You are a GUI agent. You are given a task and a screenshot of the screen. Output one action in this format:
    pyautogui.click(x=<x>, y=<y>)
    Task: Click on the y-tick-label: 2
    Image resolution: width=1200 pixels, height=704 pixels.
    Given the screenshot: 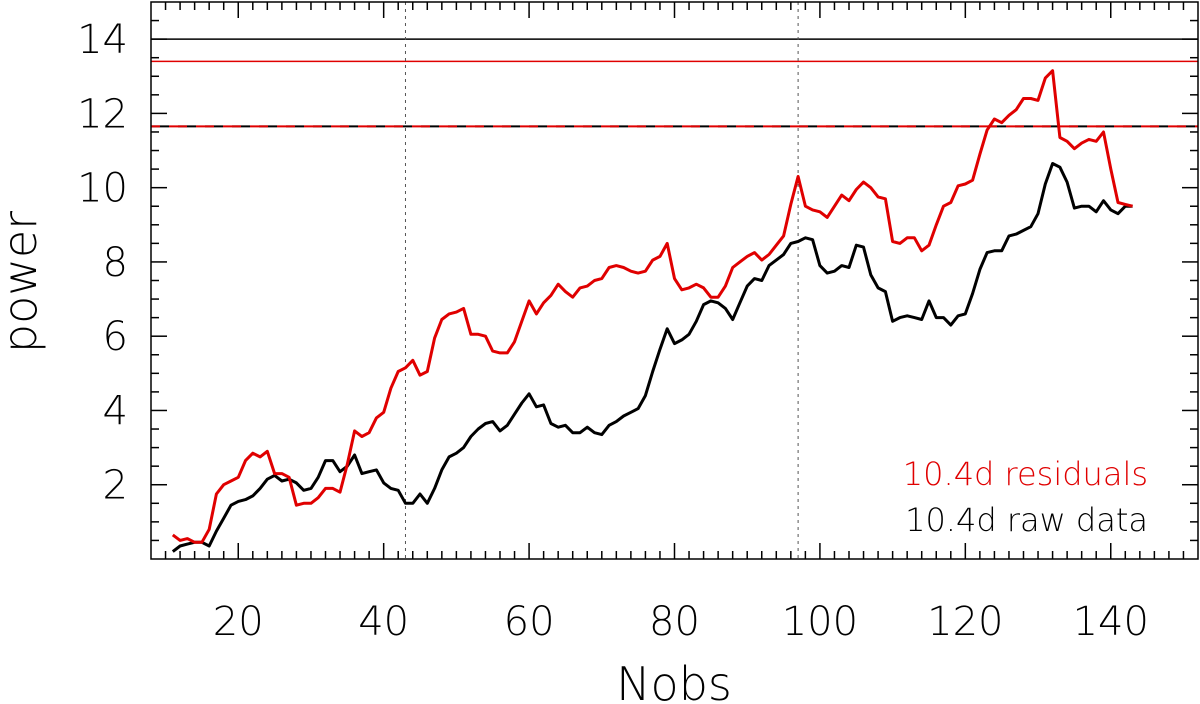 What is the action you would take?
    pyautogui.click(x=115, y=486)
    